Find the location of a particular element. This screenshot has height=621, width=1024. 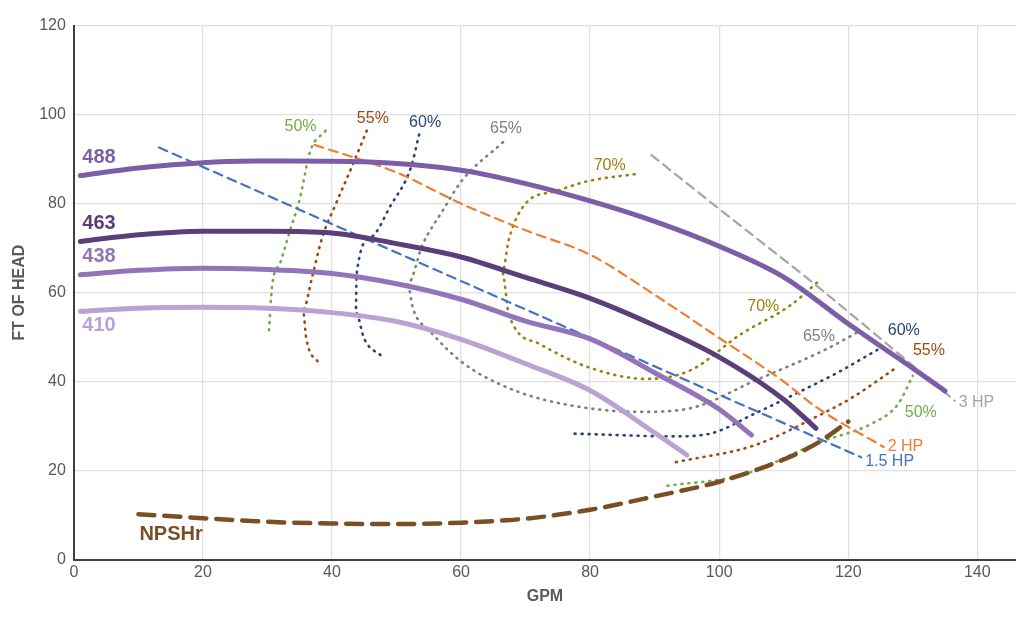

series-label: 438 is located at coordinates (99, 255).